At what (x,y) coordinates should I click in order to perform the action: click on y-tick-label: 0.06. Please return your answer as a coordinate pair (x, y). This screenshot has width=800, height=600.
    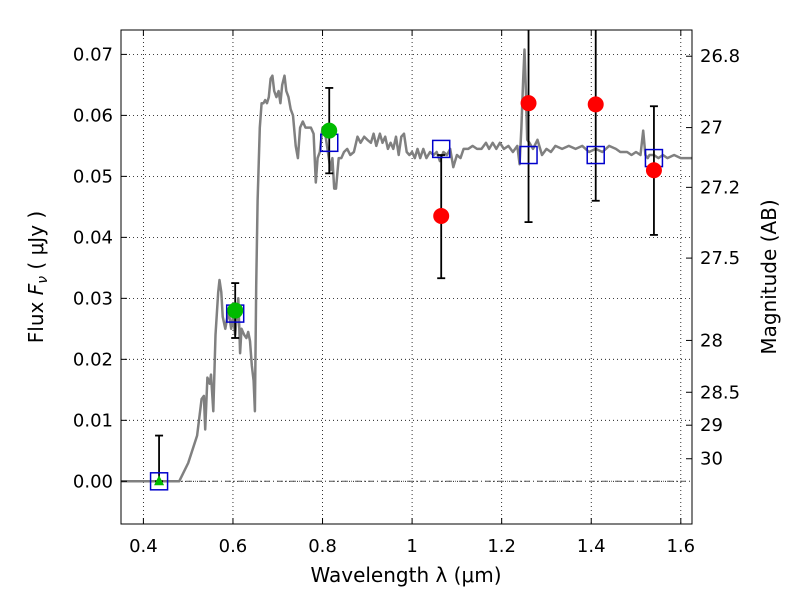
    Looking at the image, I should click on (93, 115).